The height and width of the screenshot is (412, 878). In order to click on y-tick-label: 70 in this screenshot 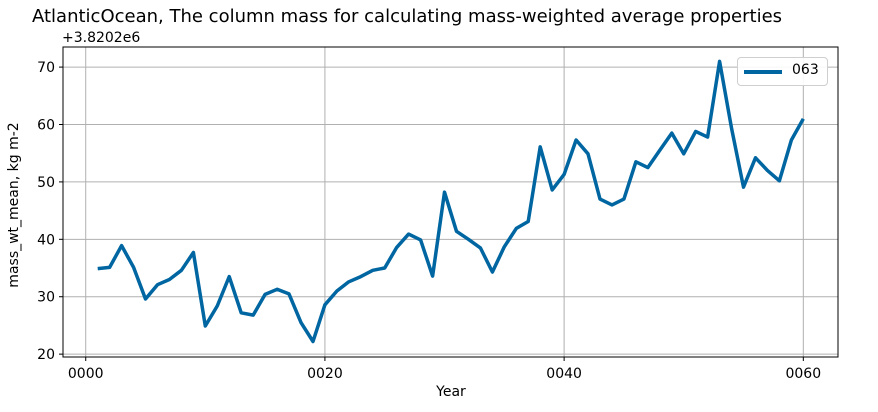, I will do `click(46, 68)`.